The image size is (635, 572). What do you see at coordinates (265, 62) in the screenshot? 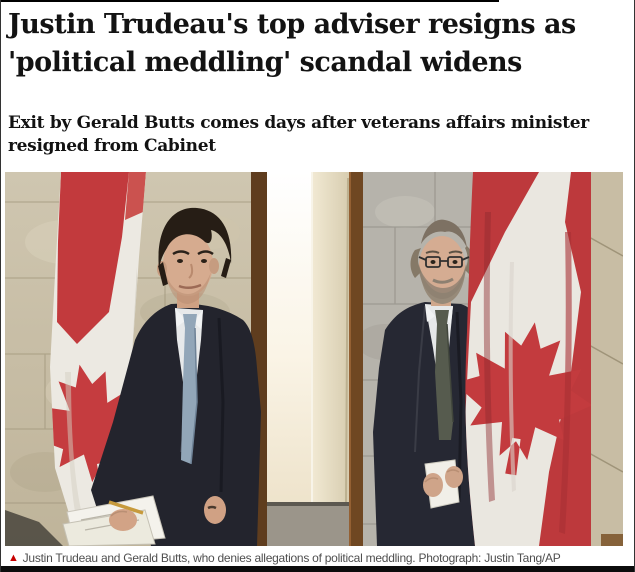
I see `headline-line-2: 'political meddling' scandal widens` at bounding box center [265, 62].